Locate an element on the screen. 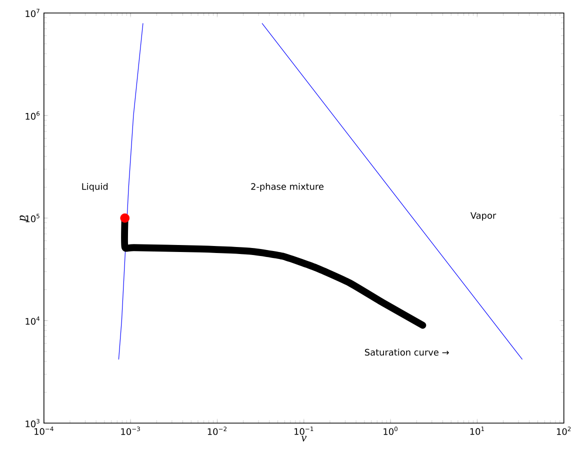 The height and width of the screenshot is (456, 575). annotation: Vapor is located at coordinates (483, 216).